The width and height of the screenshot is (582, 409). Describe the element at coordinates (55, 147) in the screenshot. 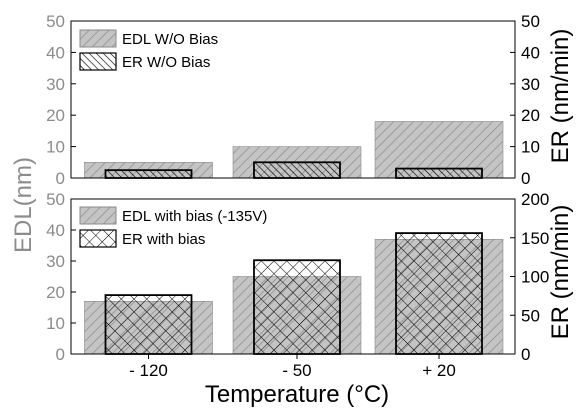

I see `top-left-tick-label-10: 10` at that location.